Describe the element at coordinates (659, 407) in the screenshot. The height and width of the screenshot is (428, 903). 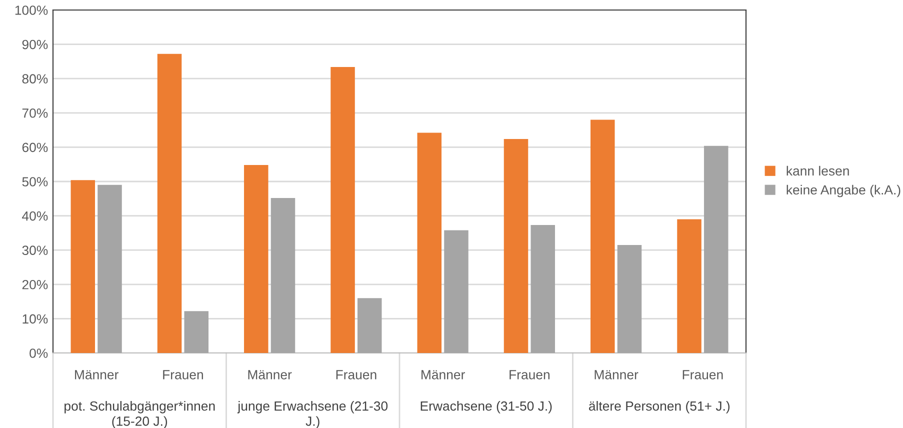
I see `text: ältere Personen (51+ J.)` at that location.